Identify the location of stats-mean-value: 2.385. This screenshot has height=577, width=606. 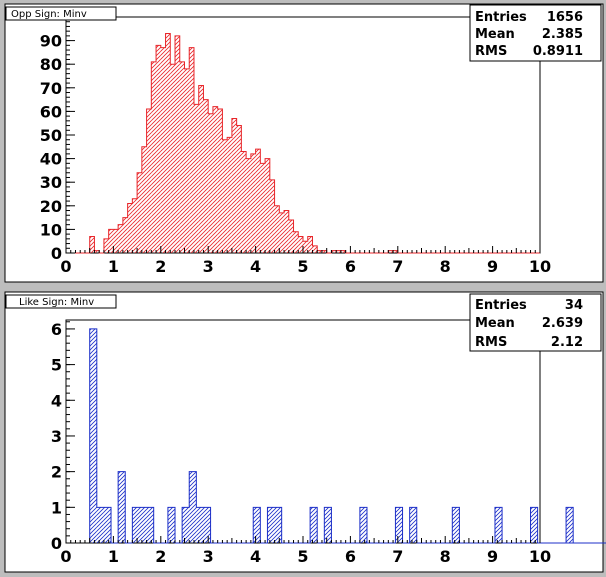
(562, 34).